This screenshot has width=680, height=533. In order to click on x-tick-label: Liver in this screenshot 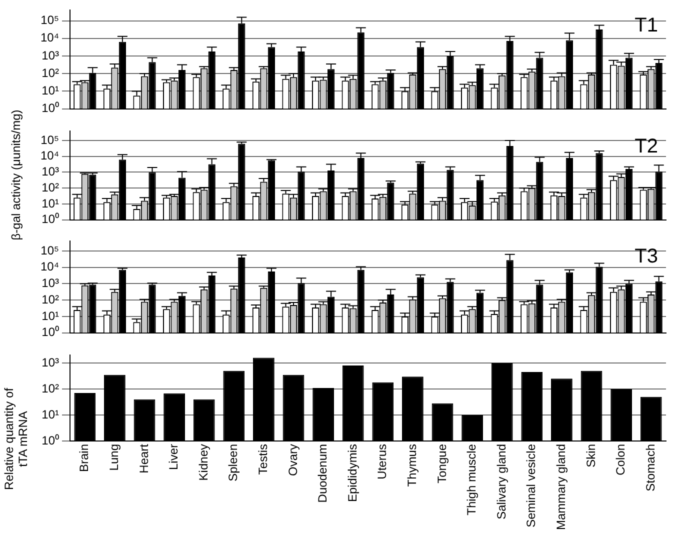, I will do `click(173, 457)`.